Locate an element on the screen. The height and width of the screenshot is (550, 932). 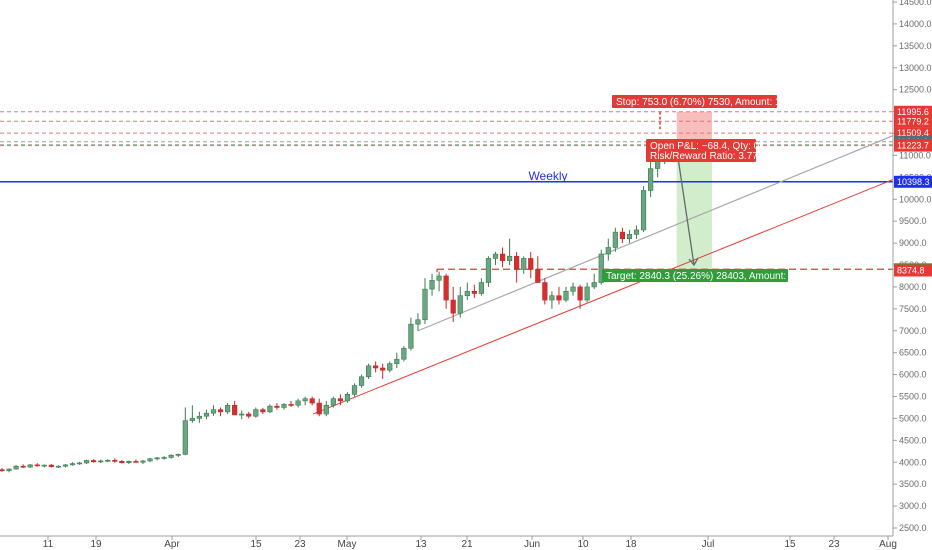
projection-arrow-head is located at coordinates (693, 262).